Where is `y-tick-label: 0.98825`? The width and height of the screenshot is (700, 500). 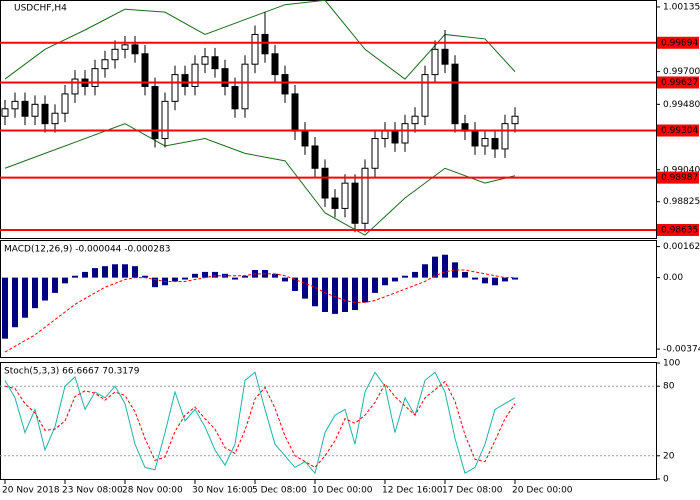 y-tick-label: 0.98825 is located at coordinates (681, 202).